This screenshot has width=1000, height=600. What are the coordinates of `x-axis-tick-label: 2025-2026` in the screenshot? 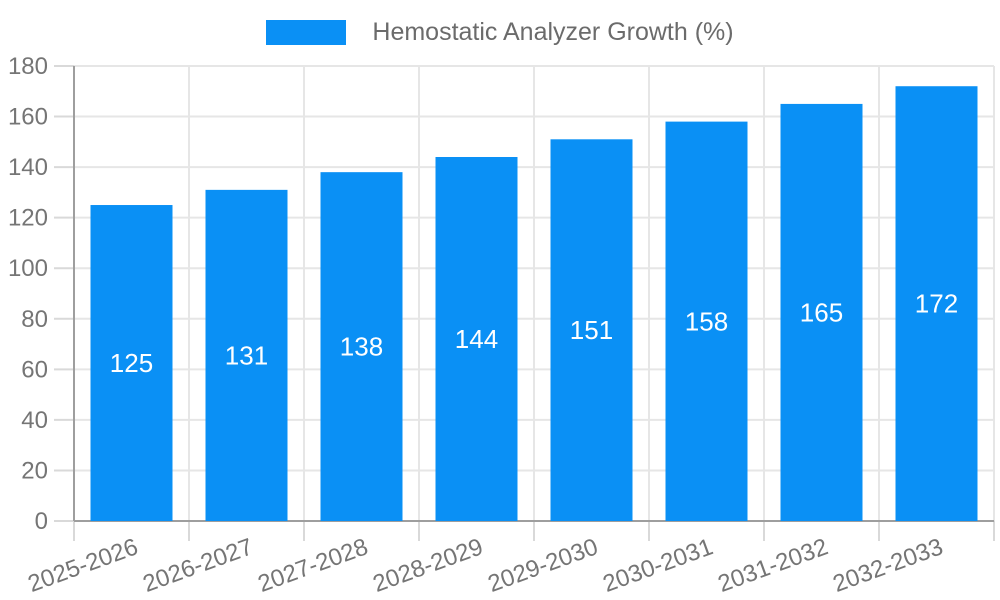 It's located at (82, 565).